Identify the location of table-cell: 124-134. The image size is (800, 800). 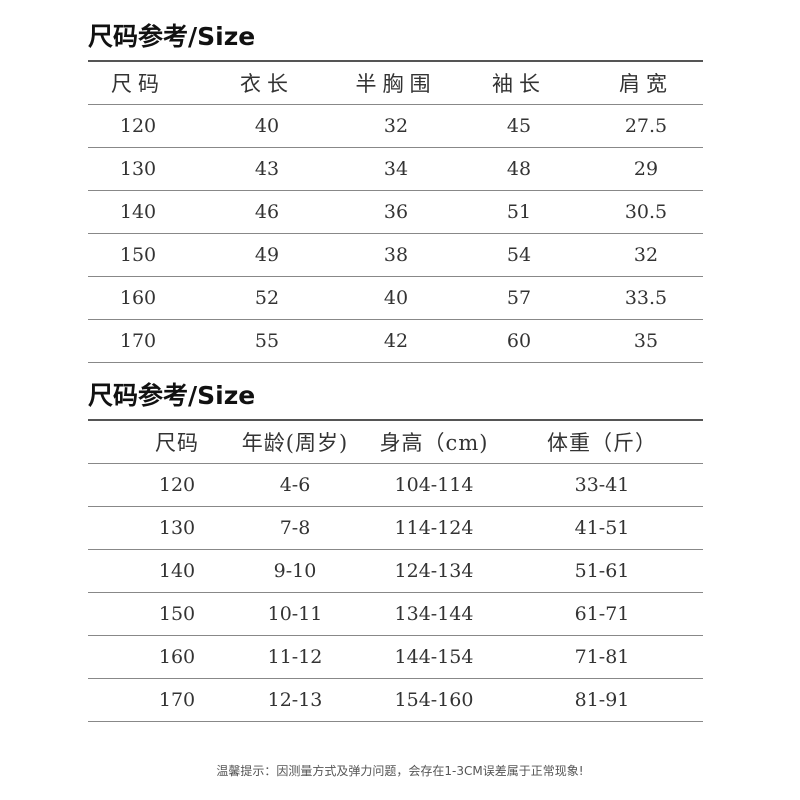
(434, 571).